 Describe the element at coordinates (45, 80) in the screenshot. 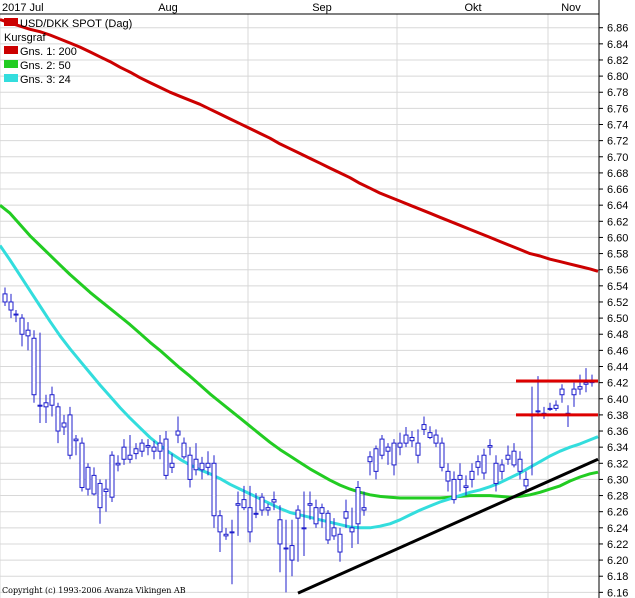

I see `legend-item-24: Gns. 3: 24` at that location.